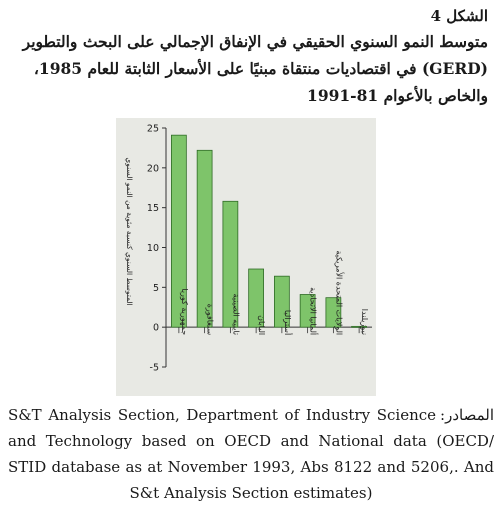 Image resolution: width=502 pixels, height=513 pixels. Describe the element at coordinates (314, 311) in the screenshot. I see `x-tick-label: ألمانيا الاتحادية` at that location.